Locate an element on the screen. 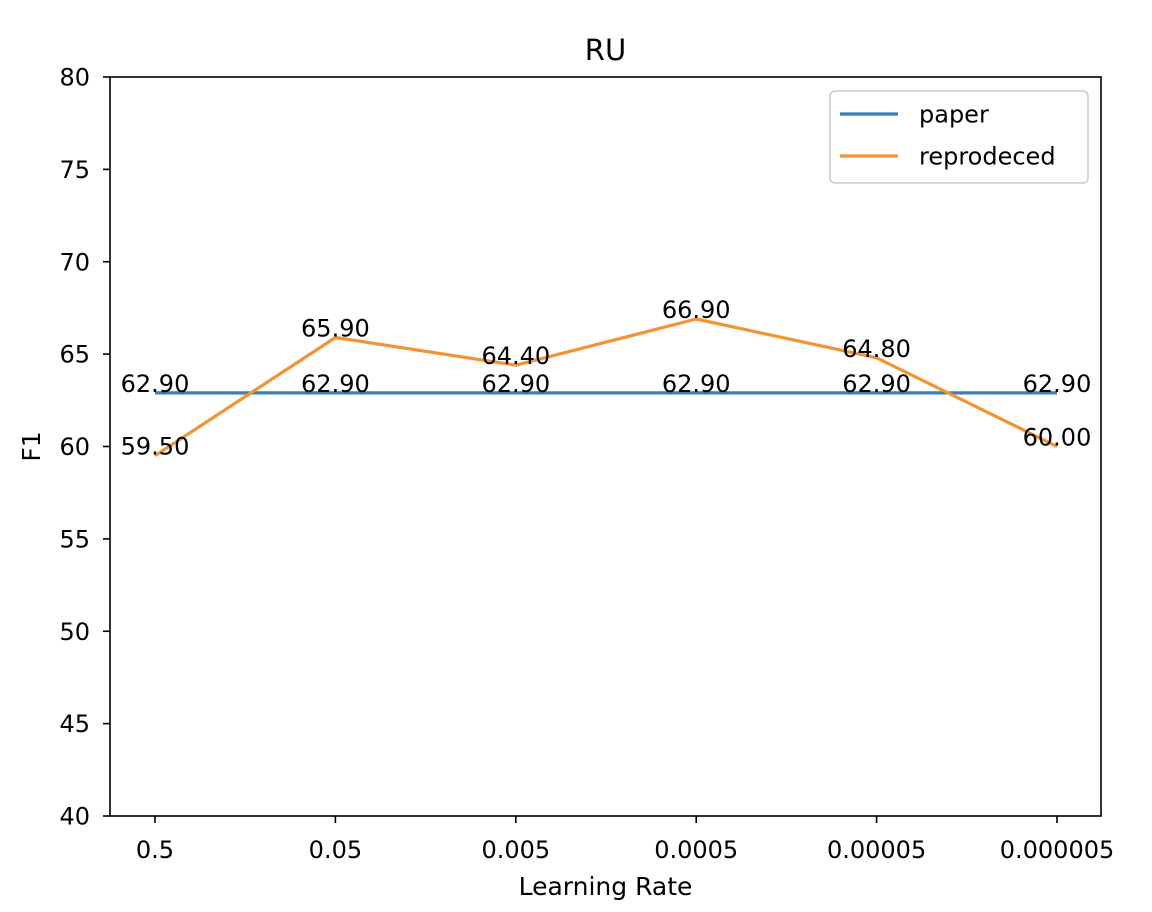  y-tick-label: 40 is located at coordinates (74, 817).